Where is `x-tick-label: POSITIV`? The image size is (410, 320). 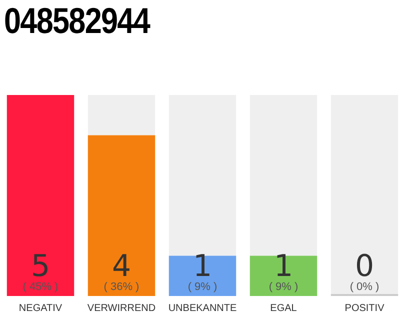 x-tick-label: POSITIV is located at coordinates (364, 308).